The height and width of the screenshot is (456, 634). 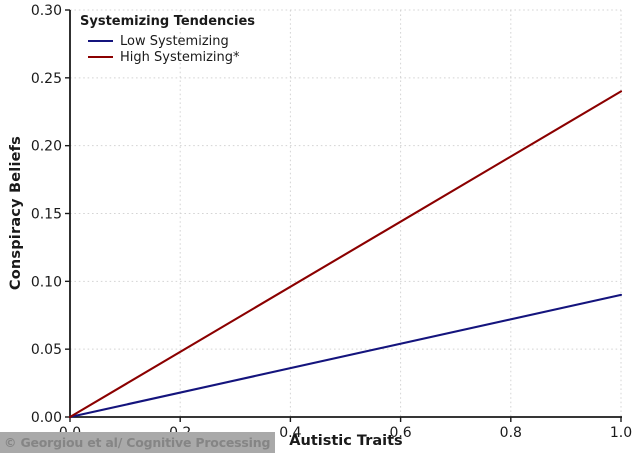 What do you see at coordinates (290, 433) in the screenshot?
I see `x-tick-label: 0.4` at bounding box center [290, 433].